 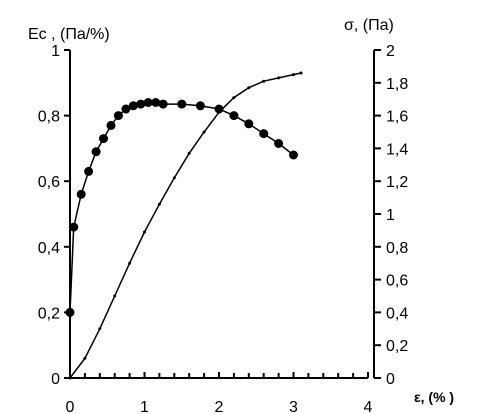 What do you see at coordinates (69, 34) in the screenshot?
I see `left-axis-title: Ec , (Па/%)` at bounding box center [69, 34].